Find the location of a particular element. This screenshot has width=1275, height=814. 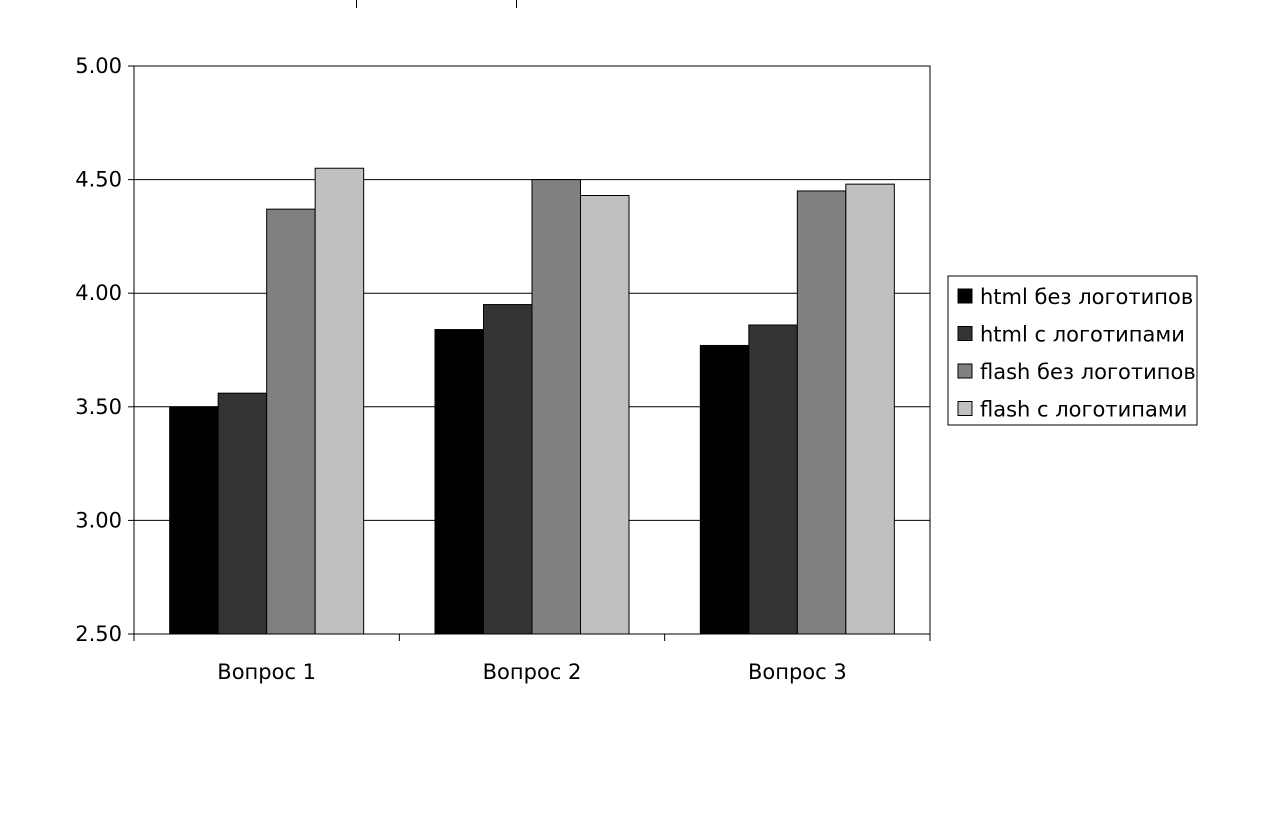

legend-box is located at coordinates (1072, 350).